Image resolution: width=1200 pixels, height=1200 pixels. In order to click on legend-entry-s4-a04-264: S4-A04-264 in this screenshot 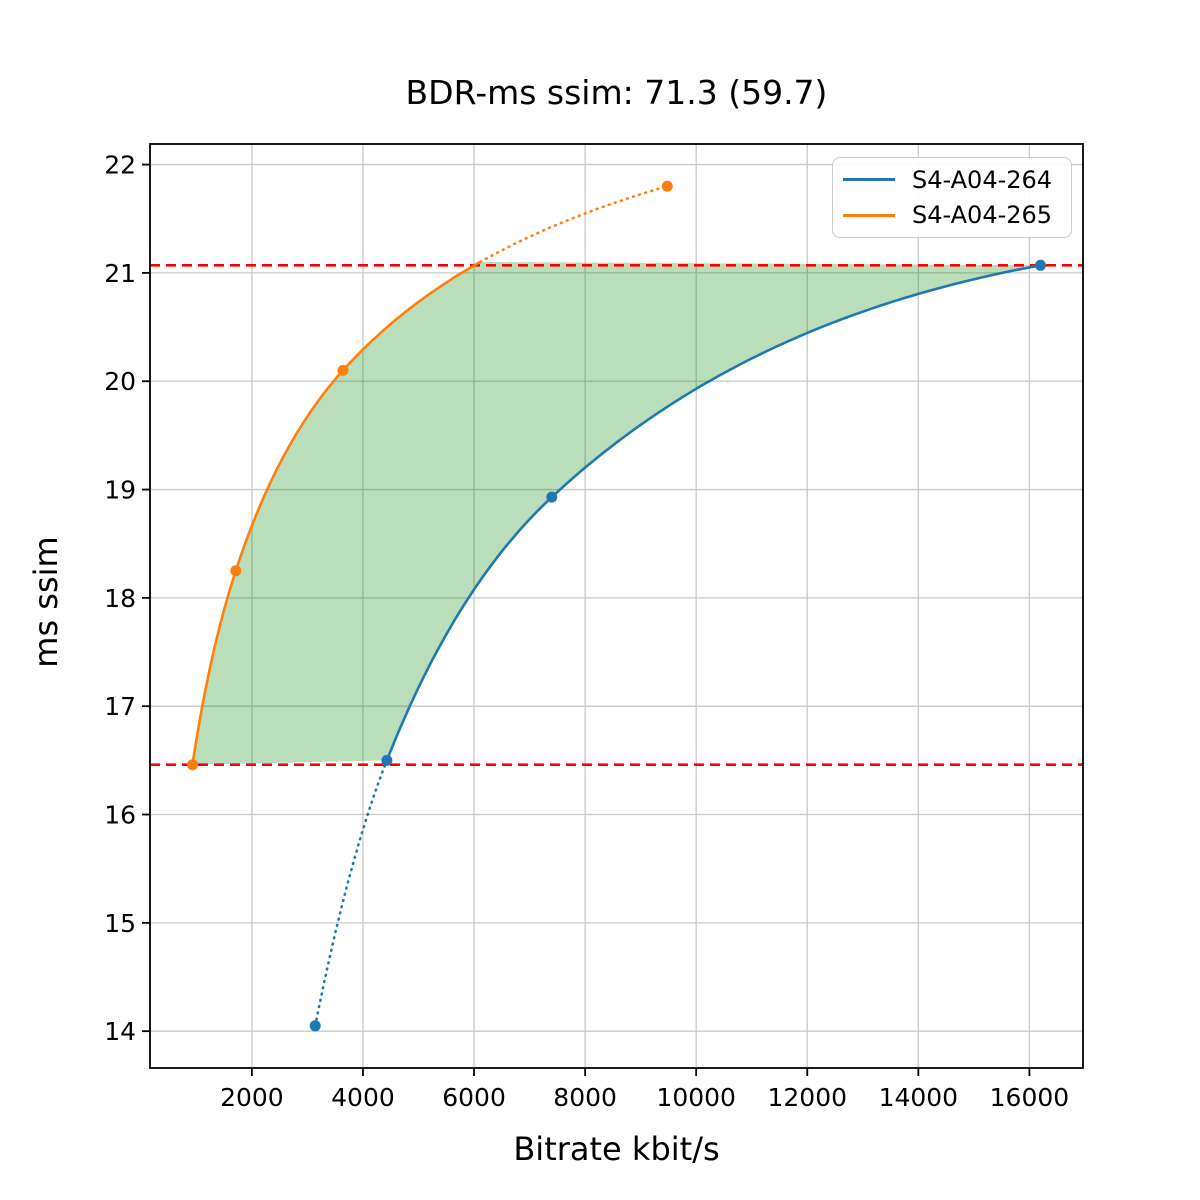, I will do `click(957, 180)`.